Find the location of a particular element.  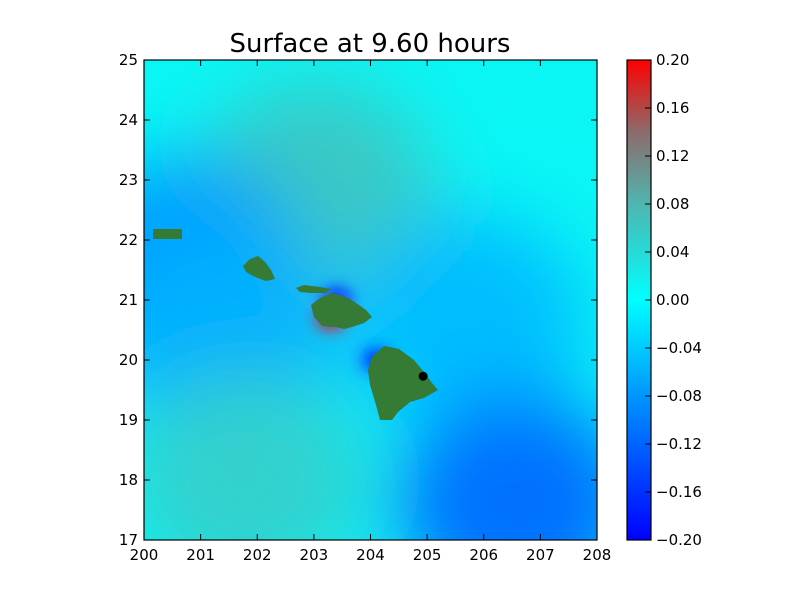

land-masses is located at coordinates (295, 324).